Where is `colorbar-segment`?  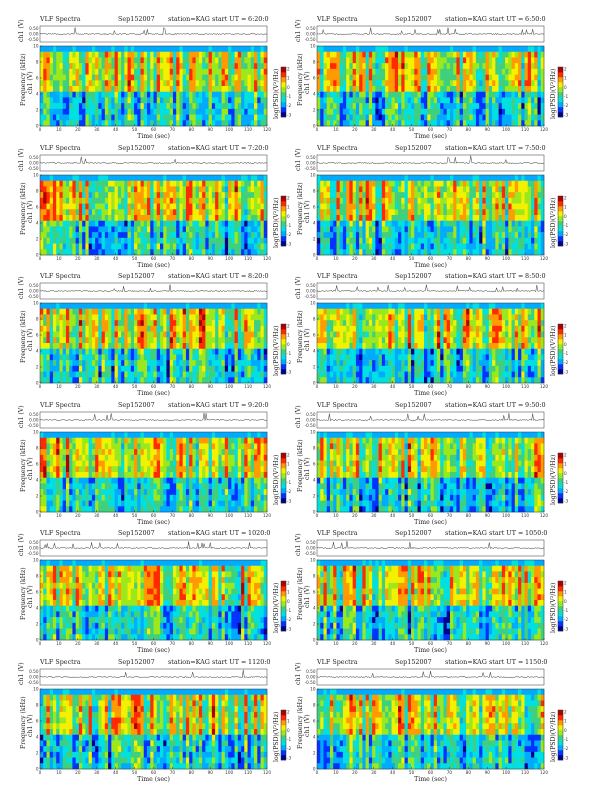
colorbar-segment is located at coordinates (283, 223).